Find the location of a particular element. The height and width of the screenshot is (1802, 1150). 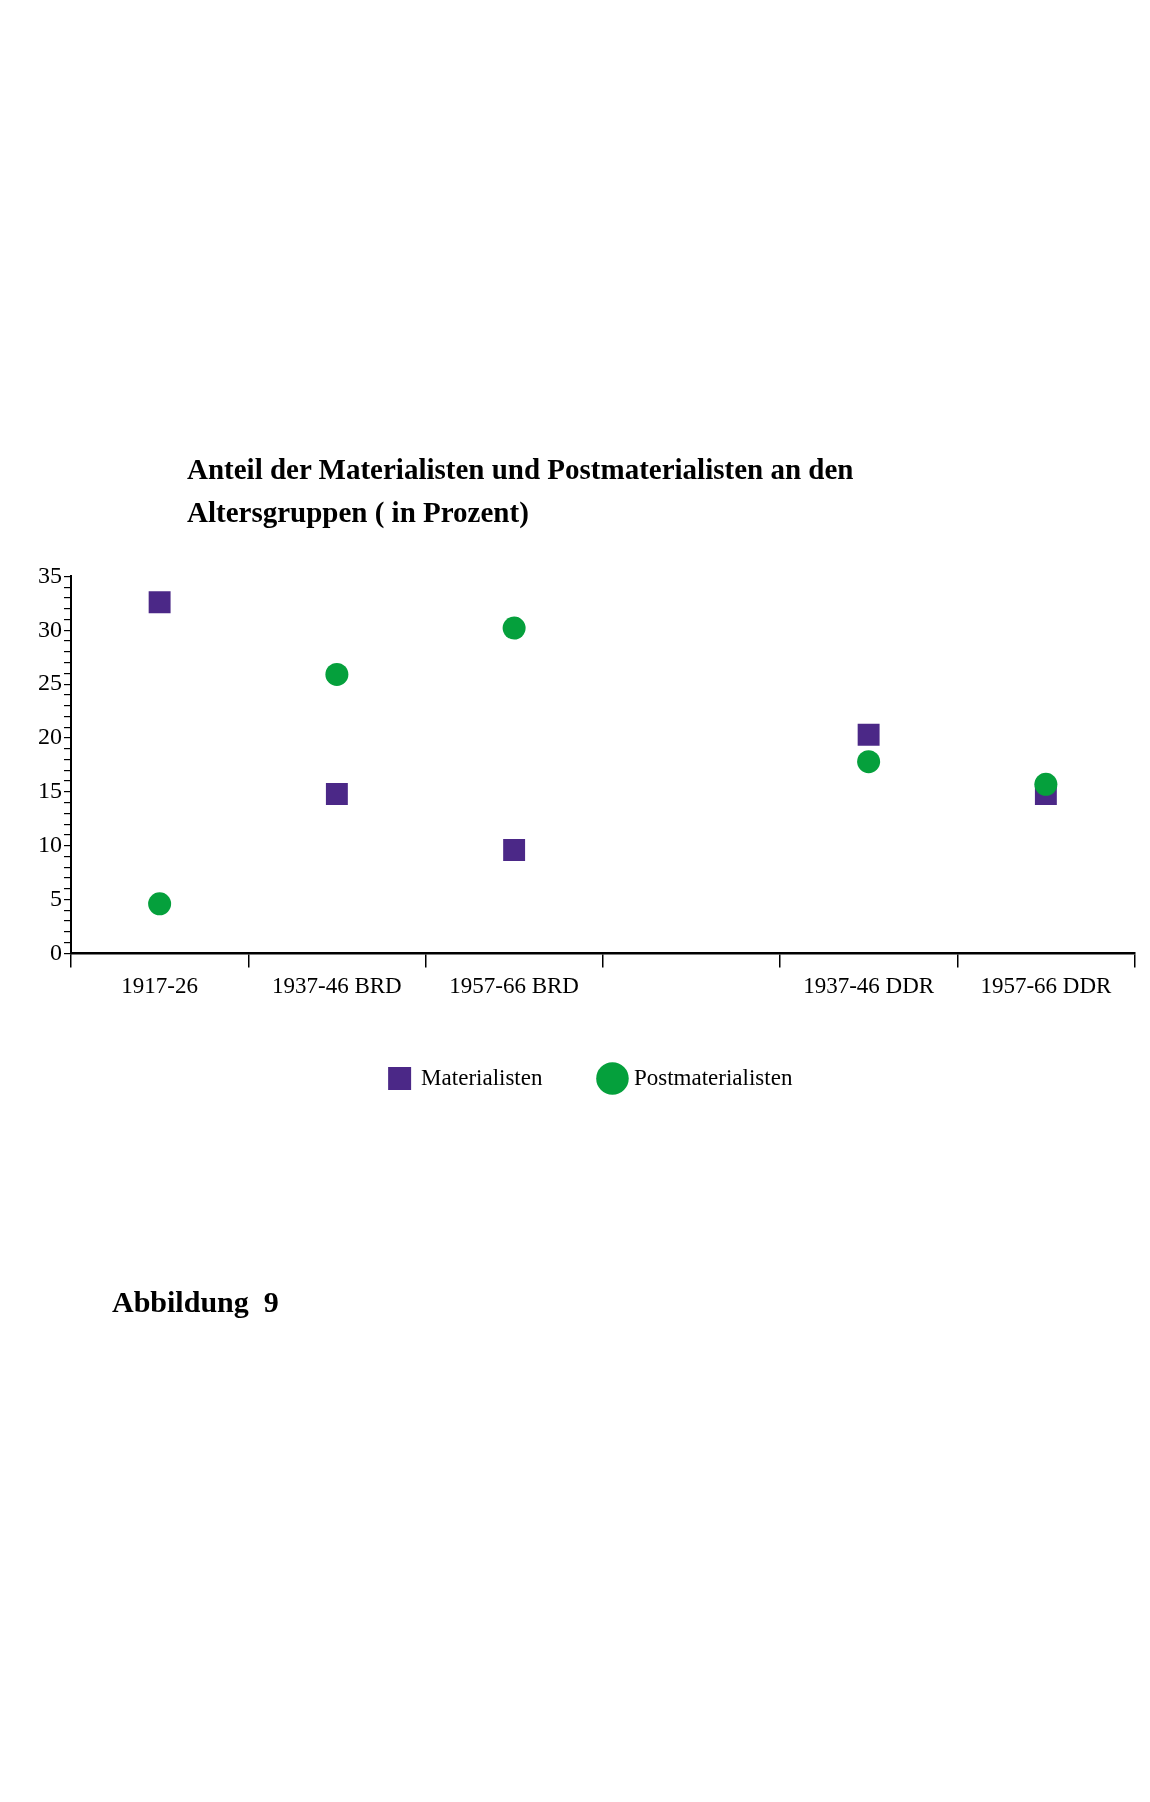

x-tick-label: 1957-66 BRD is located at coordinates (514, 986).